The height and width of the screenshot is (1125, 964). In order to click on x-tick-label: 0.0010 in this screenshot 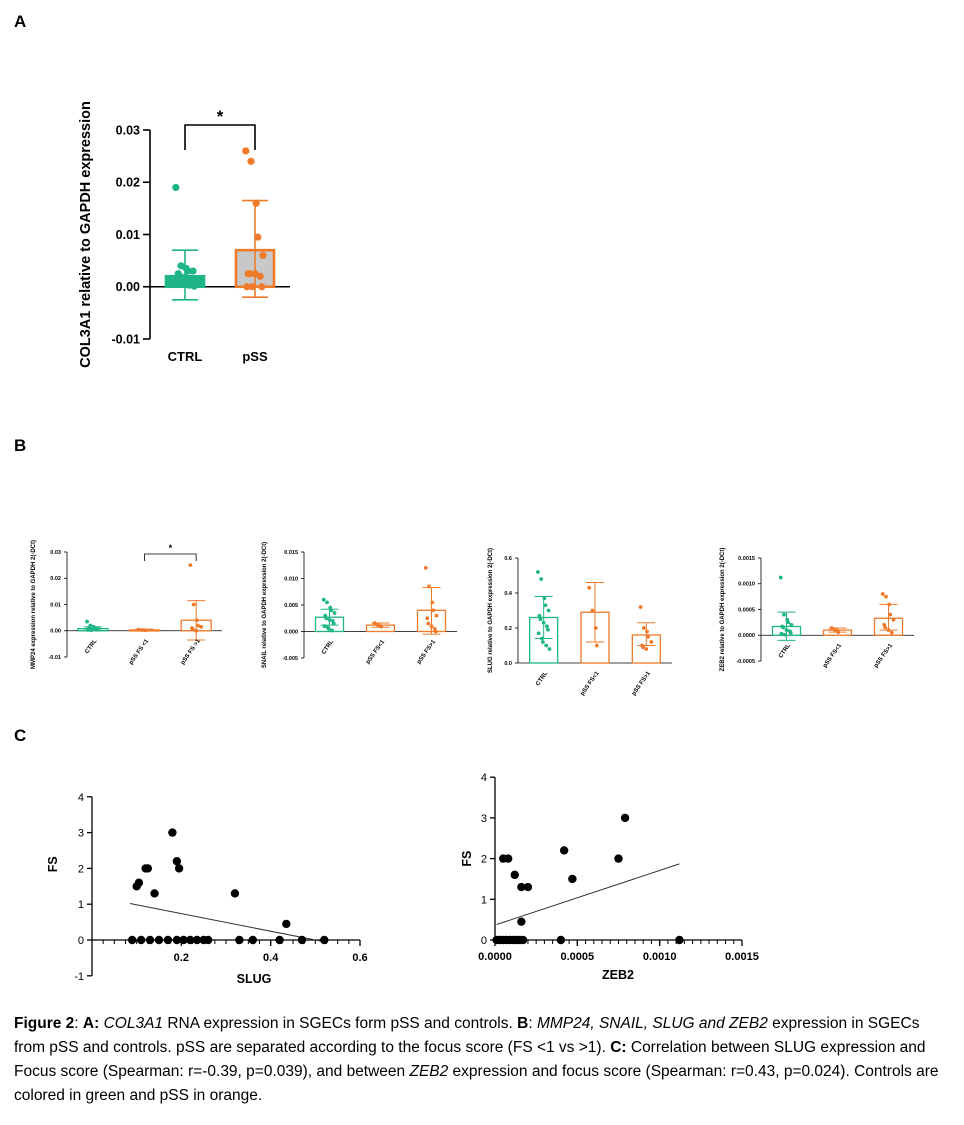, I will do `click(660, 957)`.